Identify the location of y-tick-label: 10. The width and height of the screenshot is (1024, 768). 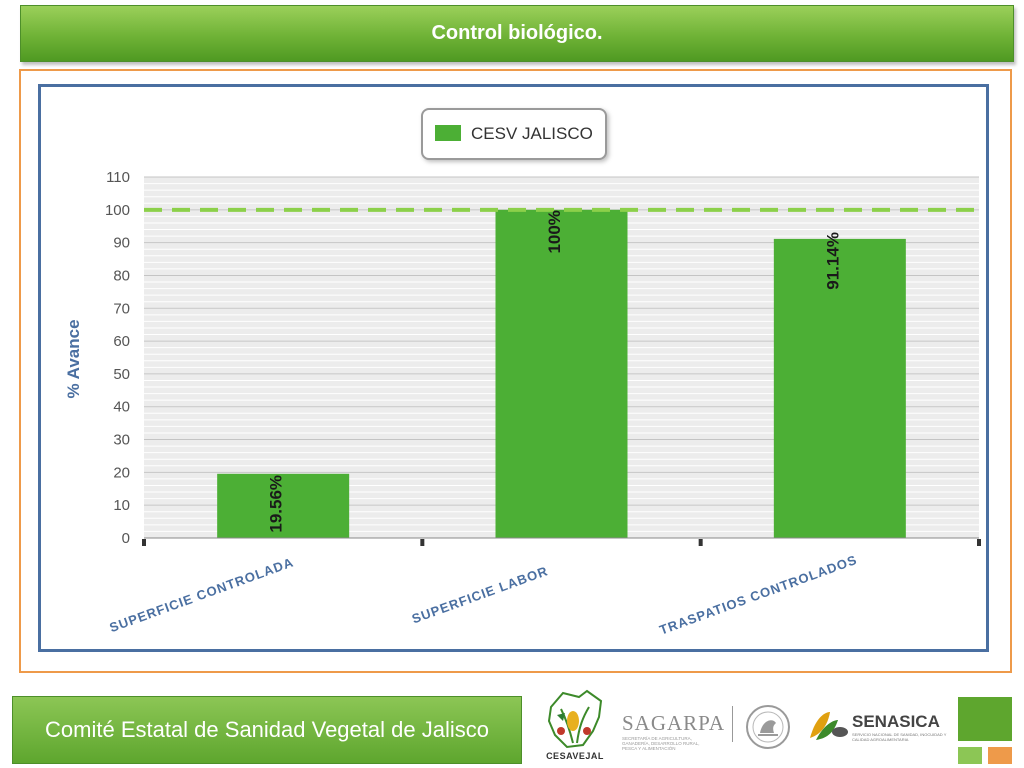
(121, 505).